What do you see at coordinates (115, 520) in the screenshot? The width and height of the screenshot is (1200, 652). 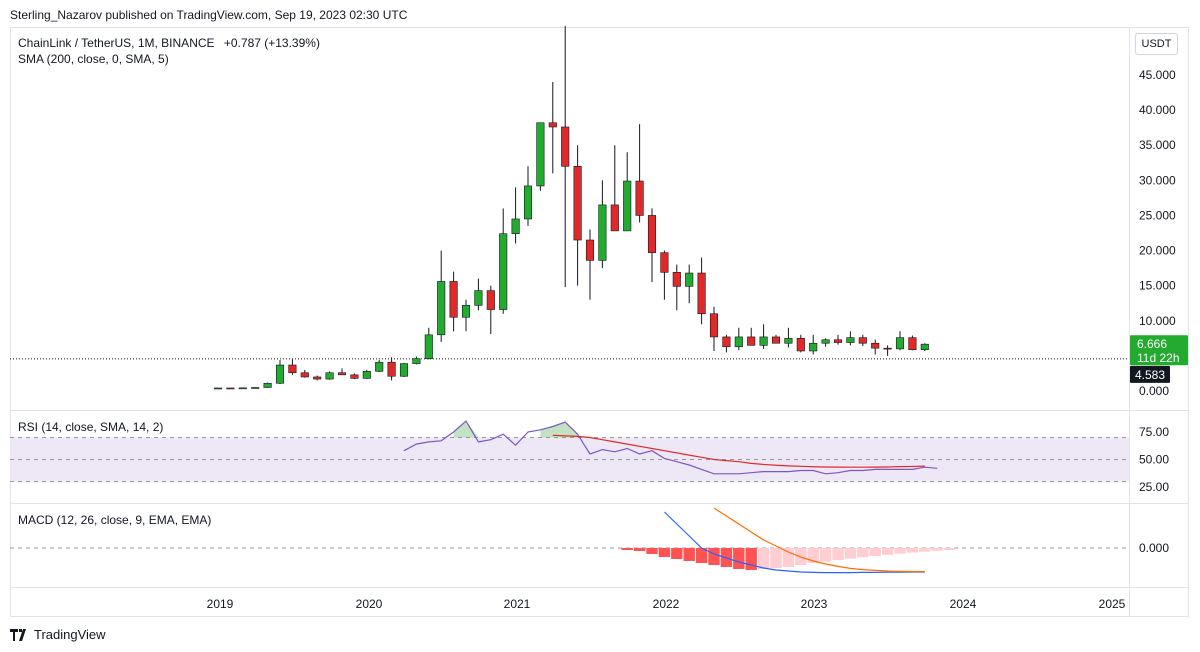 I see `macd-legend: MACD (12, 26, close, 9, EMA, EMA)` at bounding box center [115, 520].